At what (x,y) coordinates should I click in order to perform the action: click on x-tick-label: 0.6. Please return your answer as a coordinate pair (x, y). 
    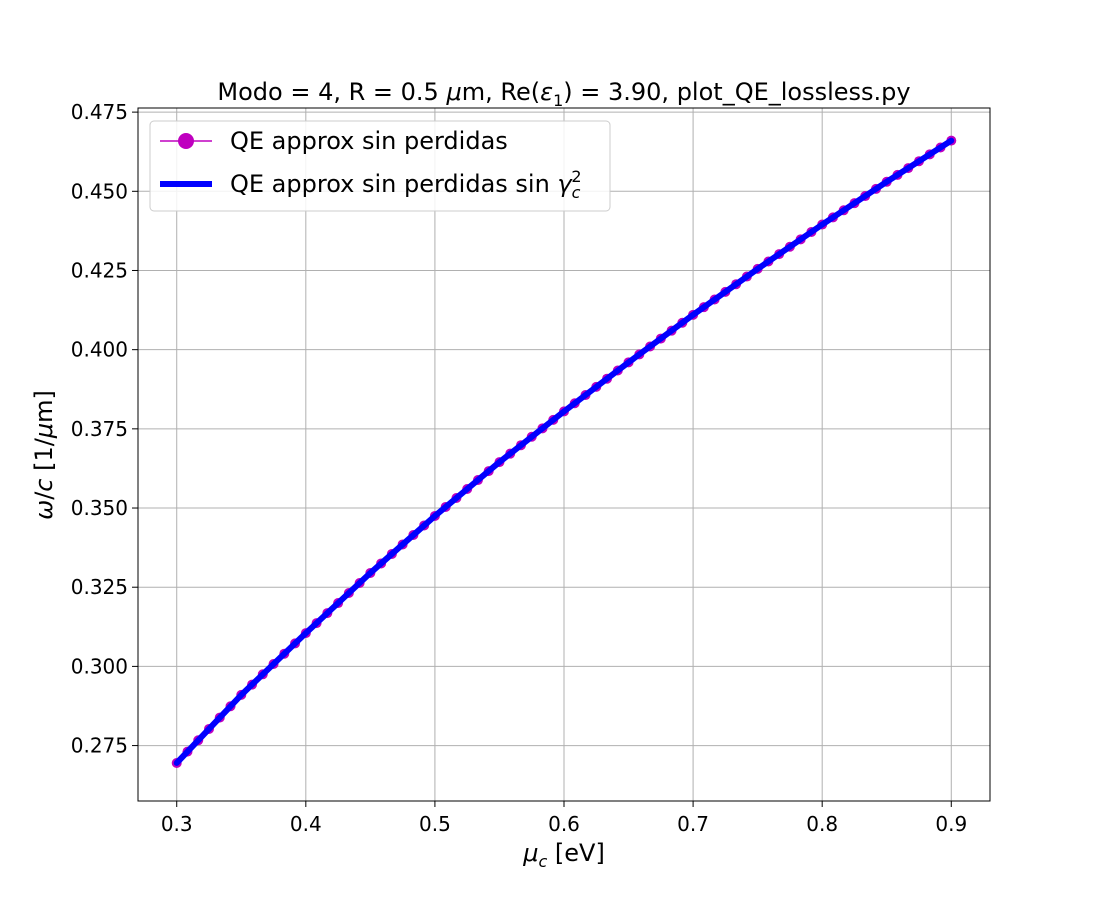
    Looking at the image, I should click on (564, 824).